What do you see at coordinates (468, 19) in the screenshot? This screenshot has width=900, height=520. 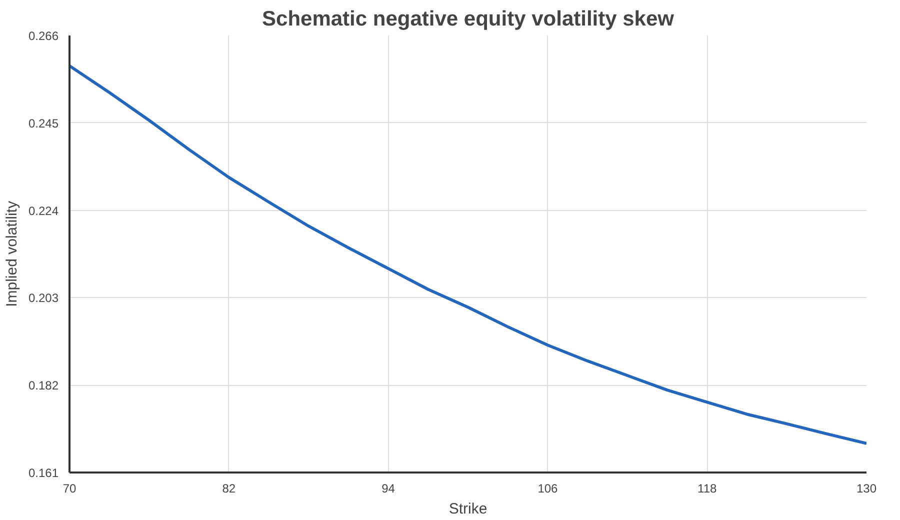 I see `chart-title: Schematic negative equity volatility skew` at bounding box center [468, 19].